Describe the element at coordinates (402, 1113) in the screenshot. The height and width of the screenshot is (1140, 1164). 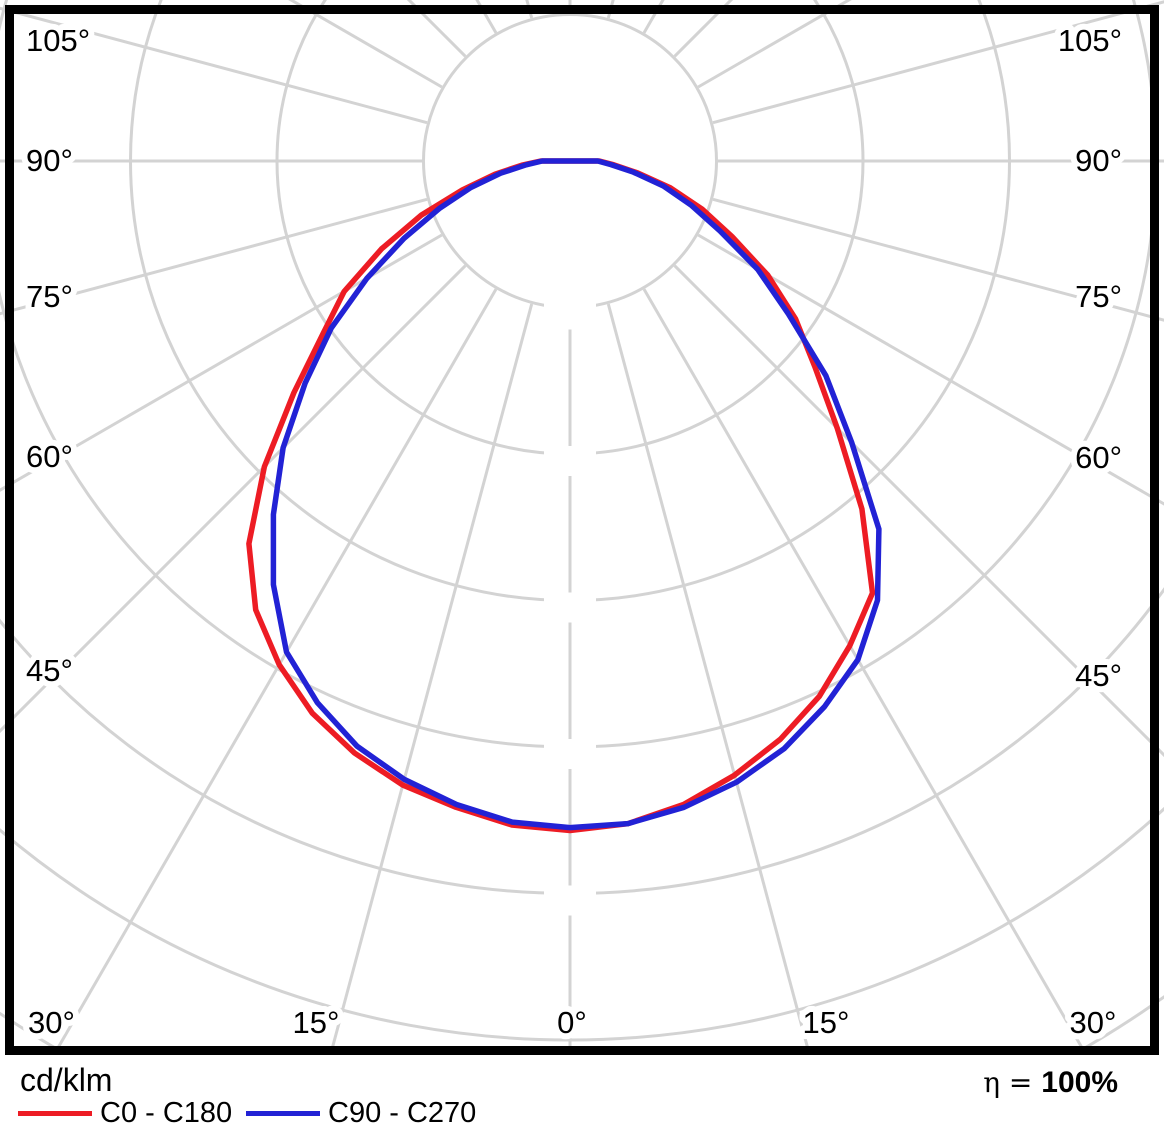
I see `legend-label-c90-c270: C90 - C270` at that location.